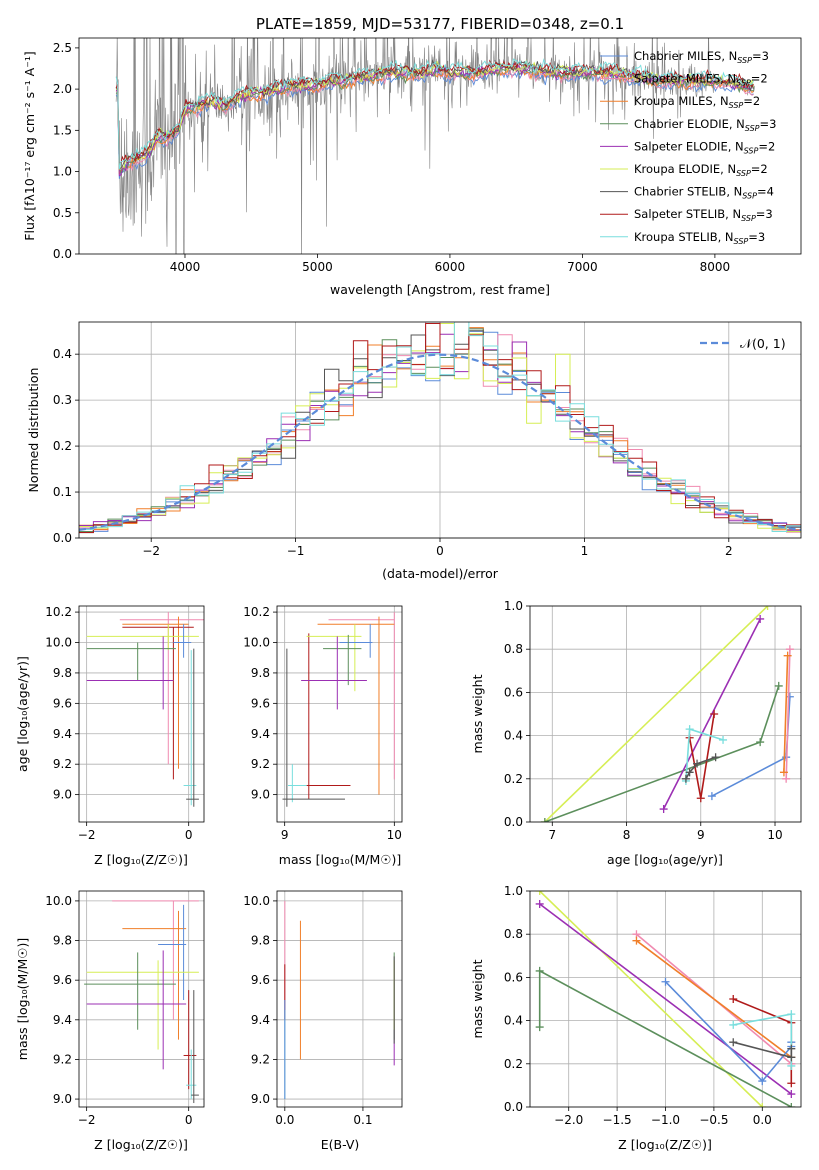  I want to click on y-tick-label: 0.1, so click(62, 492).